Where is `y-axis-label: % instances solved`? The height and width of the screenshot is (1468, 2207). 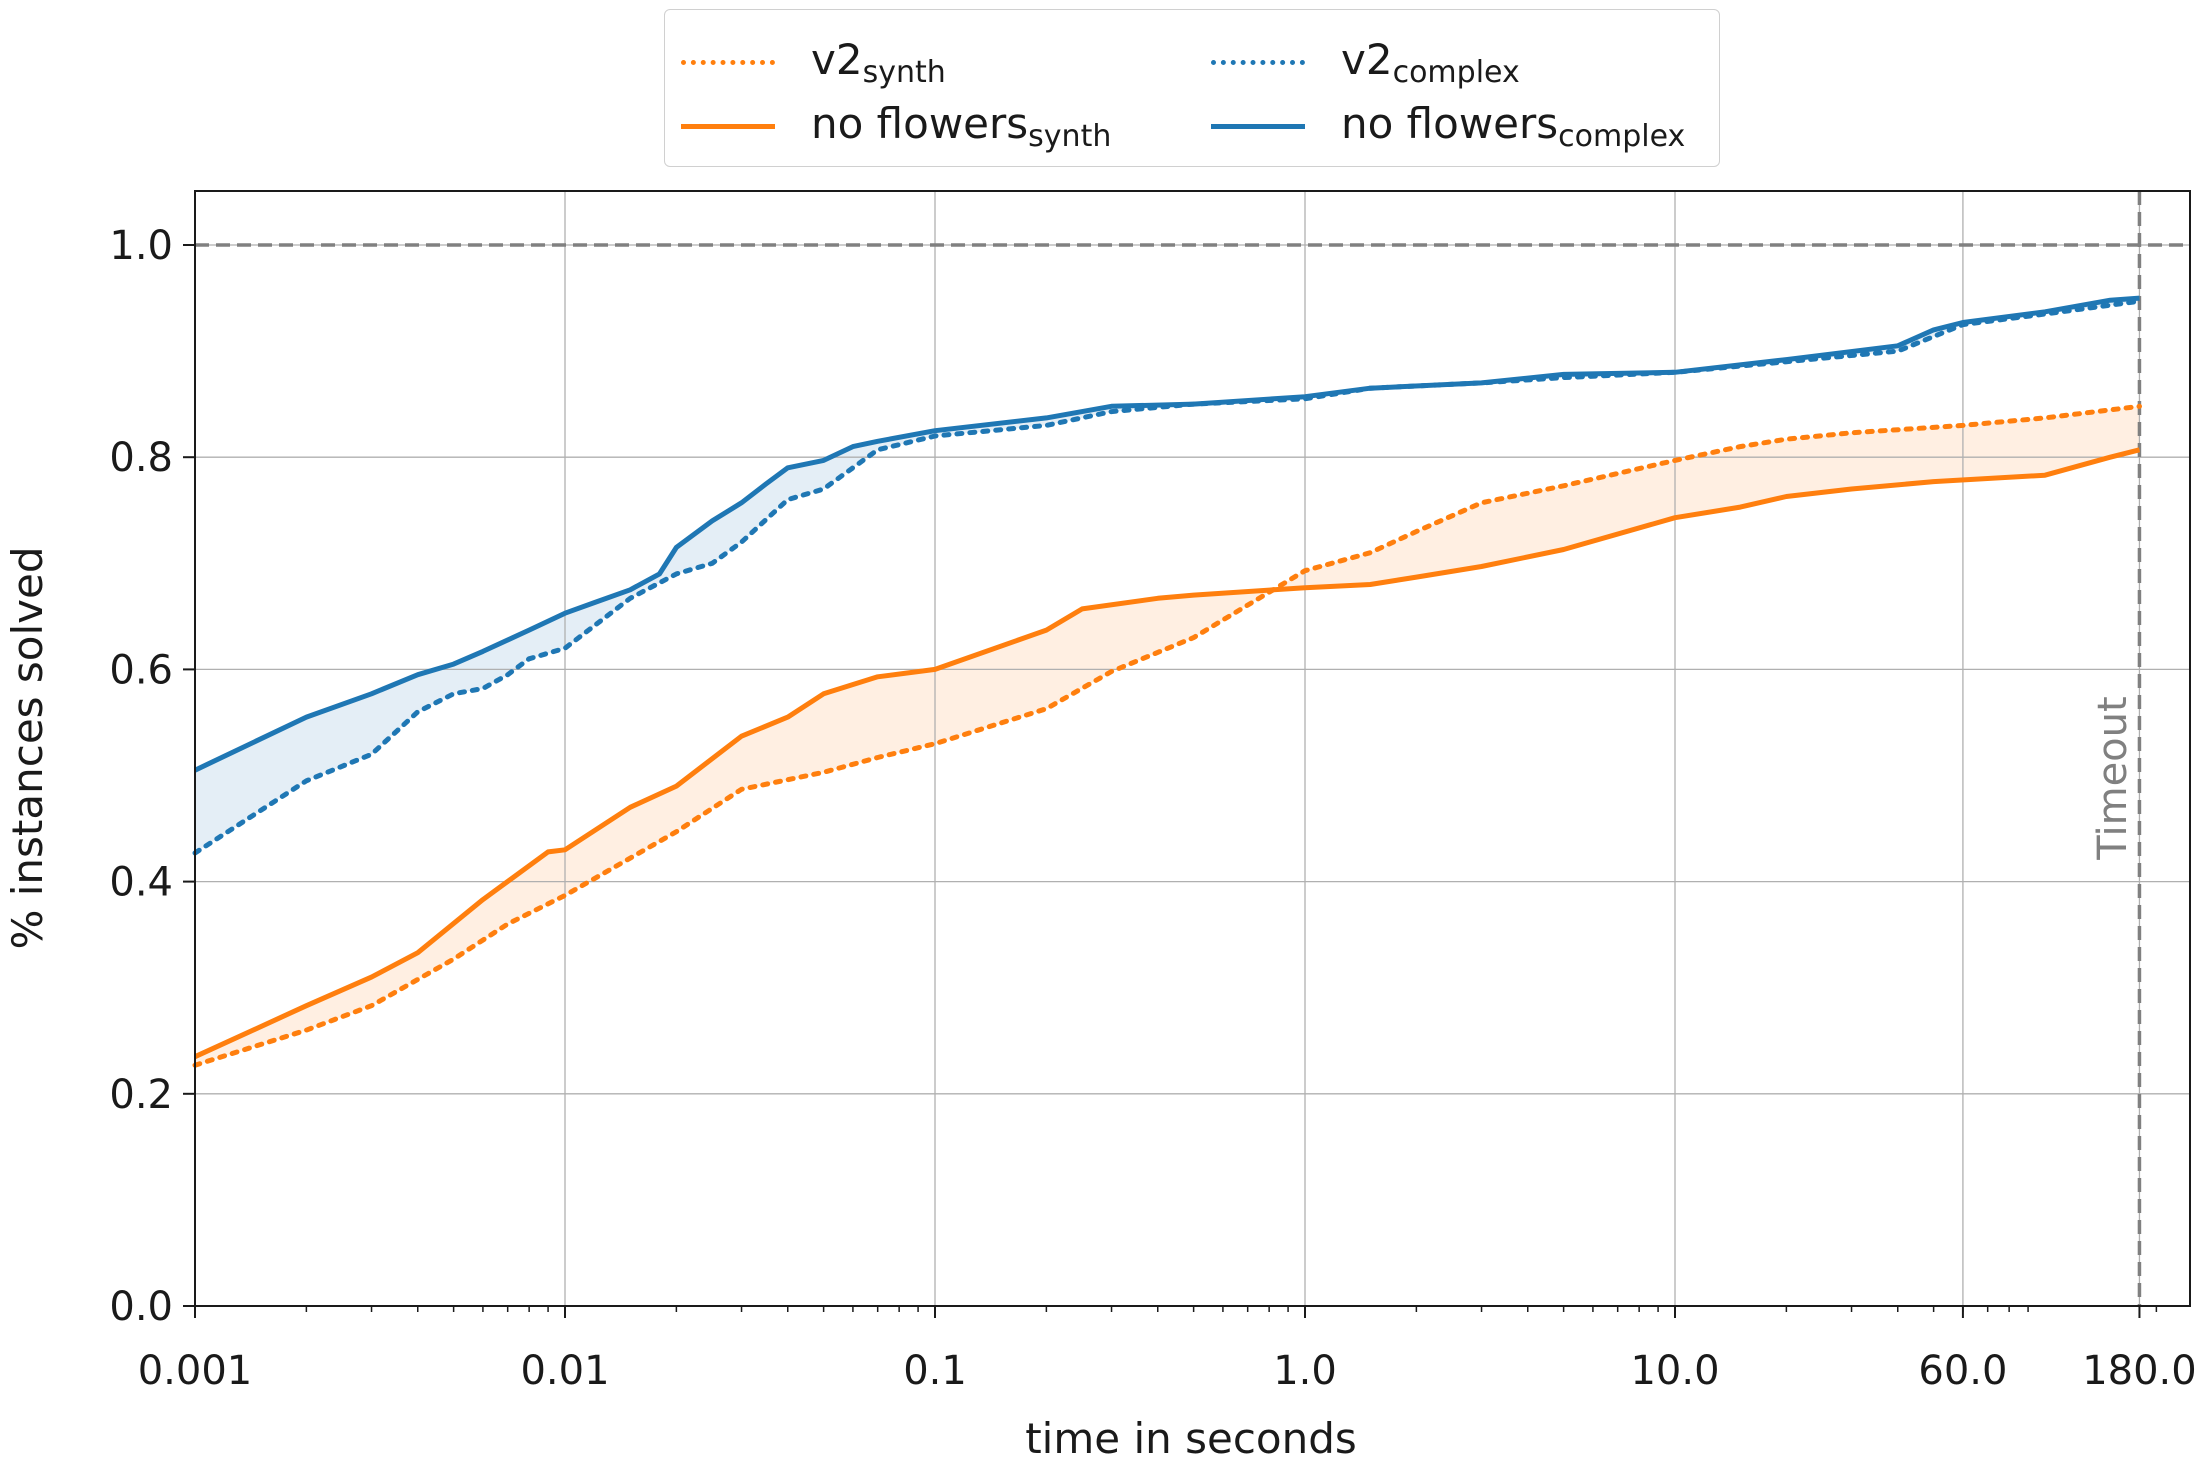
y-axis-label: % instances solved is located at coordinates (27, 747).